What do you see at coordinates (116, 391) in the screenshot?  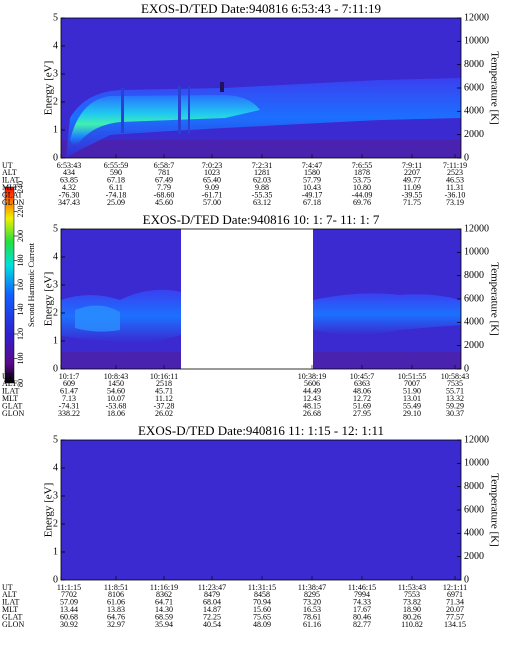 I see `table-cell: 54.60` at bounding box center [116, 391].